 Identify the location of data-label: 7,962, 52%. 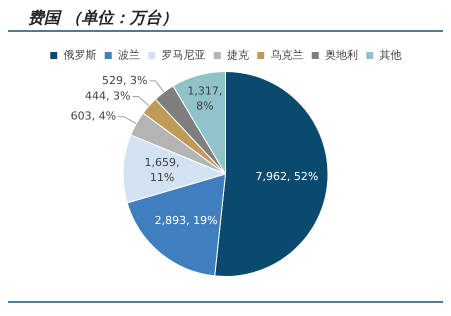
(286, 177).